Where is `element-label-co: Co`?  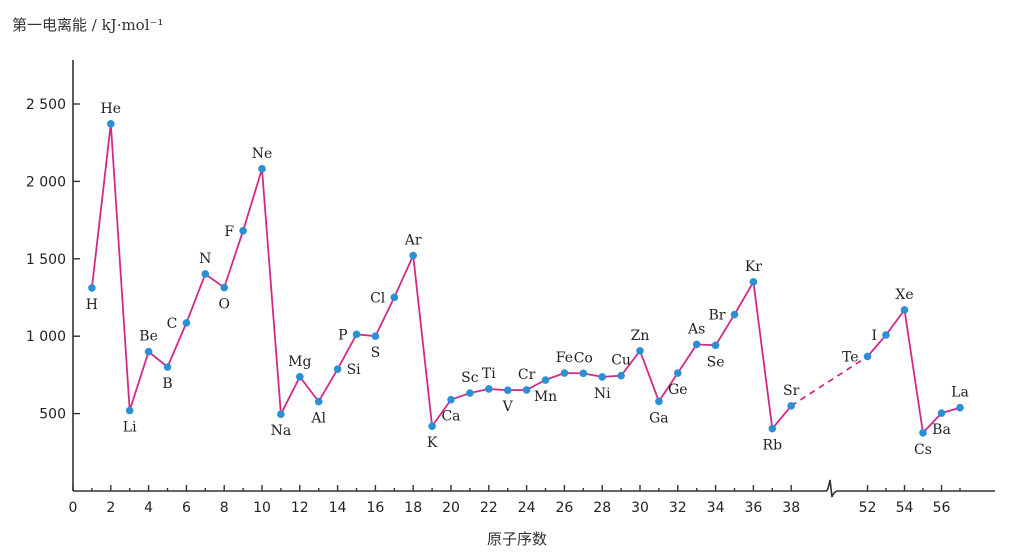 element-label-co: Co is located at coordinates (583, 358).